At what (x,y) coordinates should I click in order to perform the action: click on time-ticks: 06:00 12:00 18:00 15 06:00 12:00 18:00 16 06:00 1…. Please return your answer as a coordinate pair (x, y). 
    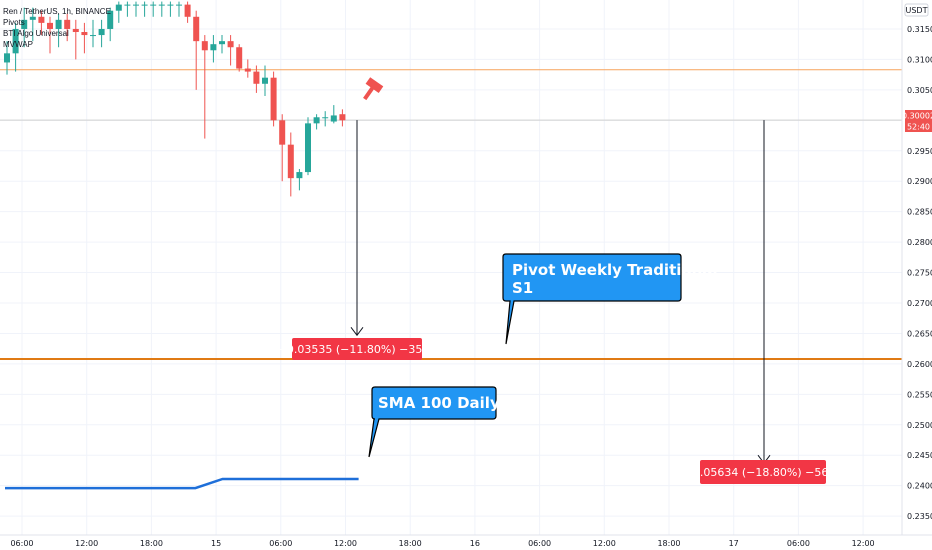
    Looking at the image, I should click on (442, 543).